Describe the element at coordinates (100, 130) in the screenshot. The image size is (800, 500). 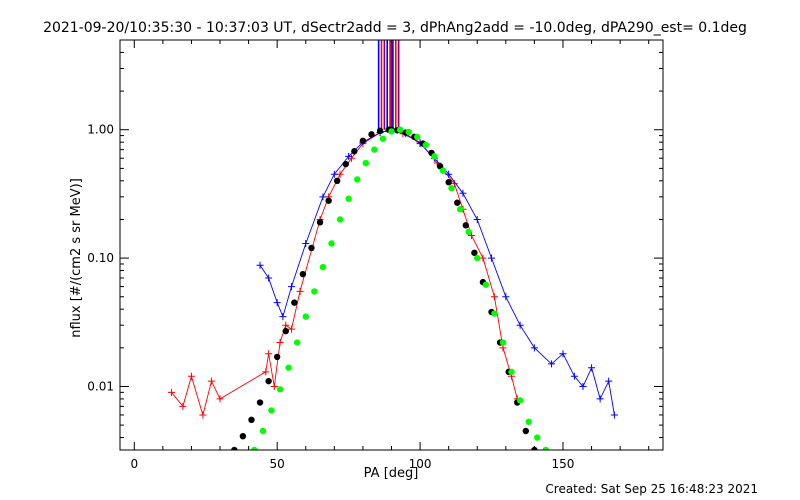
I see `y-tick-label: 1.00` at that location.